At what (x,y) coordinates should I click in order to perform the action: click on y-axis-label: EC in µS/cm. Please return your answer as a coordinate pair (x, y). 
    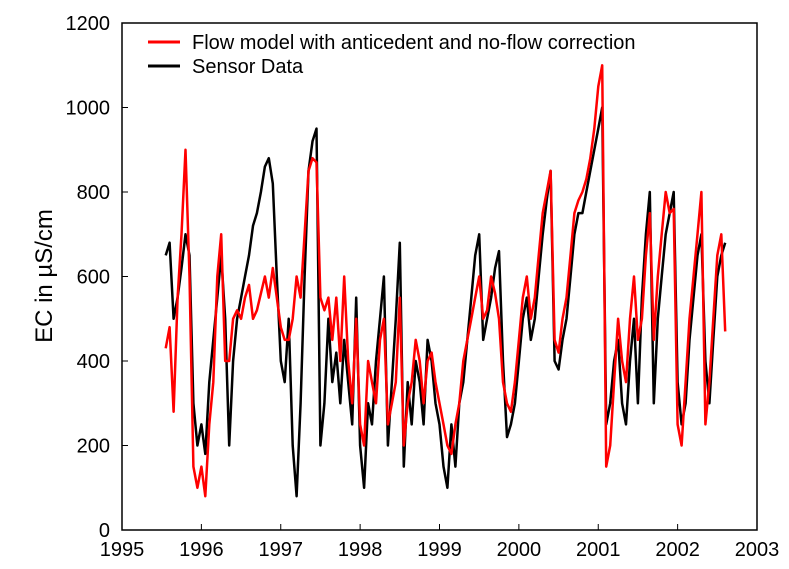
    Looking at the image, I should click on (44, 276).